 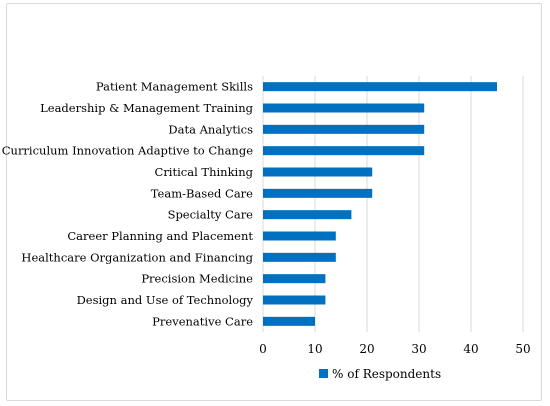 I want to click on category-label: Healthcare Organization and Financing, so click(x=137, y=257).